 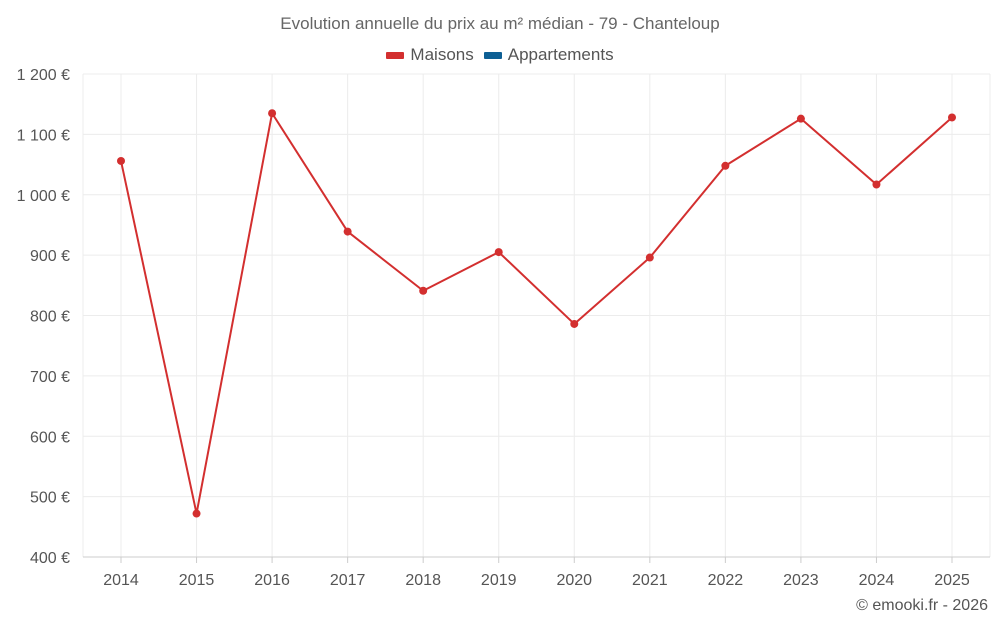 What do you see at coordinates (922, 605) in the screenshot?
I see `credit-text: © emooki.fr - 2026` at bounding box center [922, 605].